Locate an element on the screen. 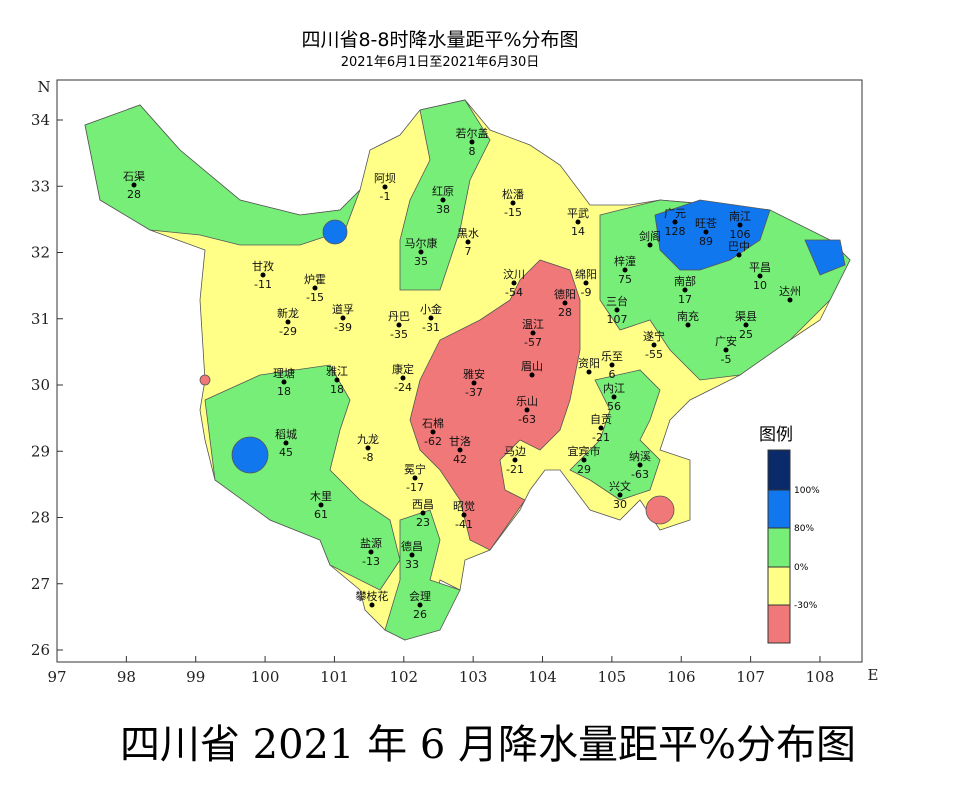 The height and width of the screenshot is (800, 977). station-name: 平昌 is located at coordinates (760, 267).